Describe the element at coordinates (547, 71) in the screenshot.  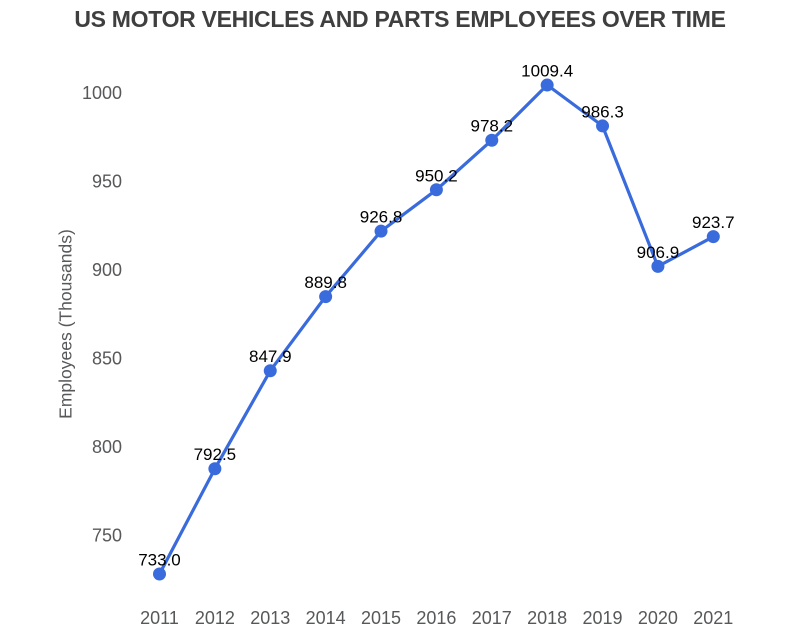
I see `data-point-label: 1009.4` at that location.